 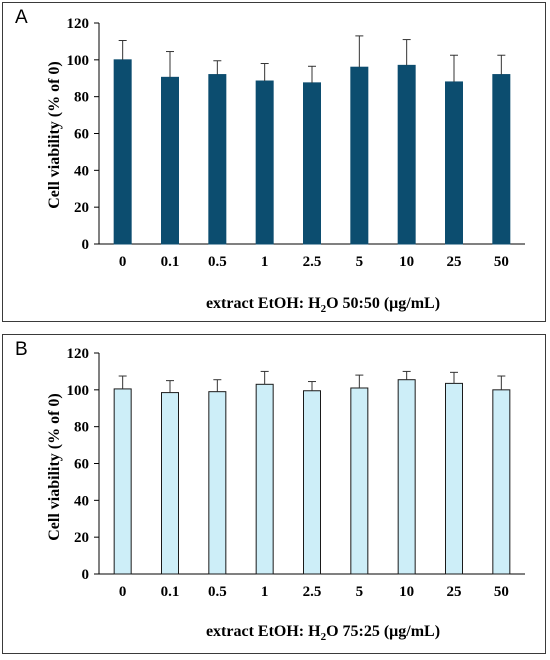 I want to click on x-axis-label: extract EtOH: H2O 50:50 (μg/mL), so click(x=323, y=305).